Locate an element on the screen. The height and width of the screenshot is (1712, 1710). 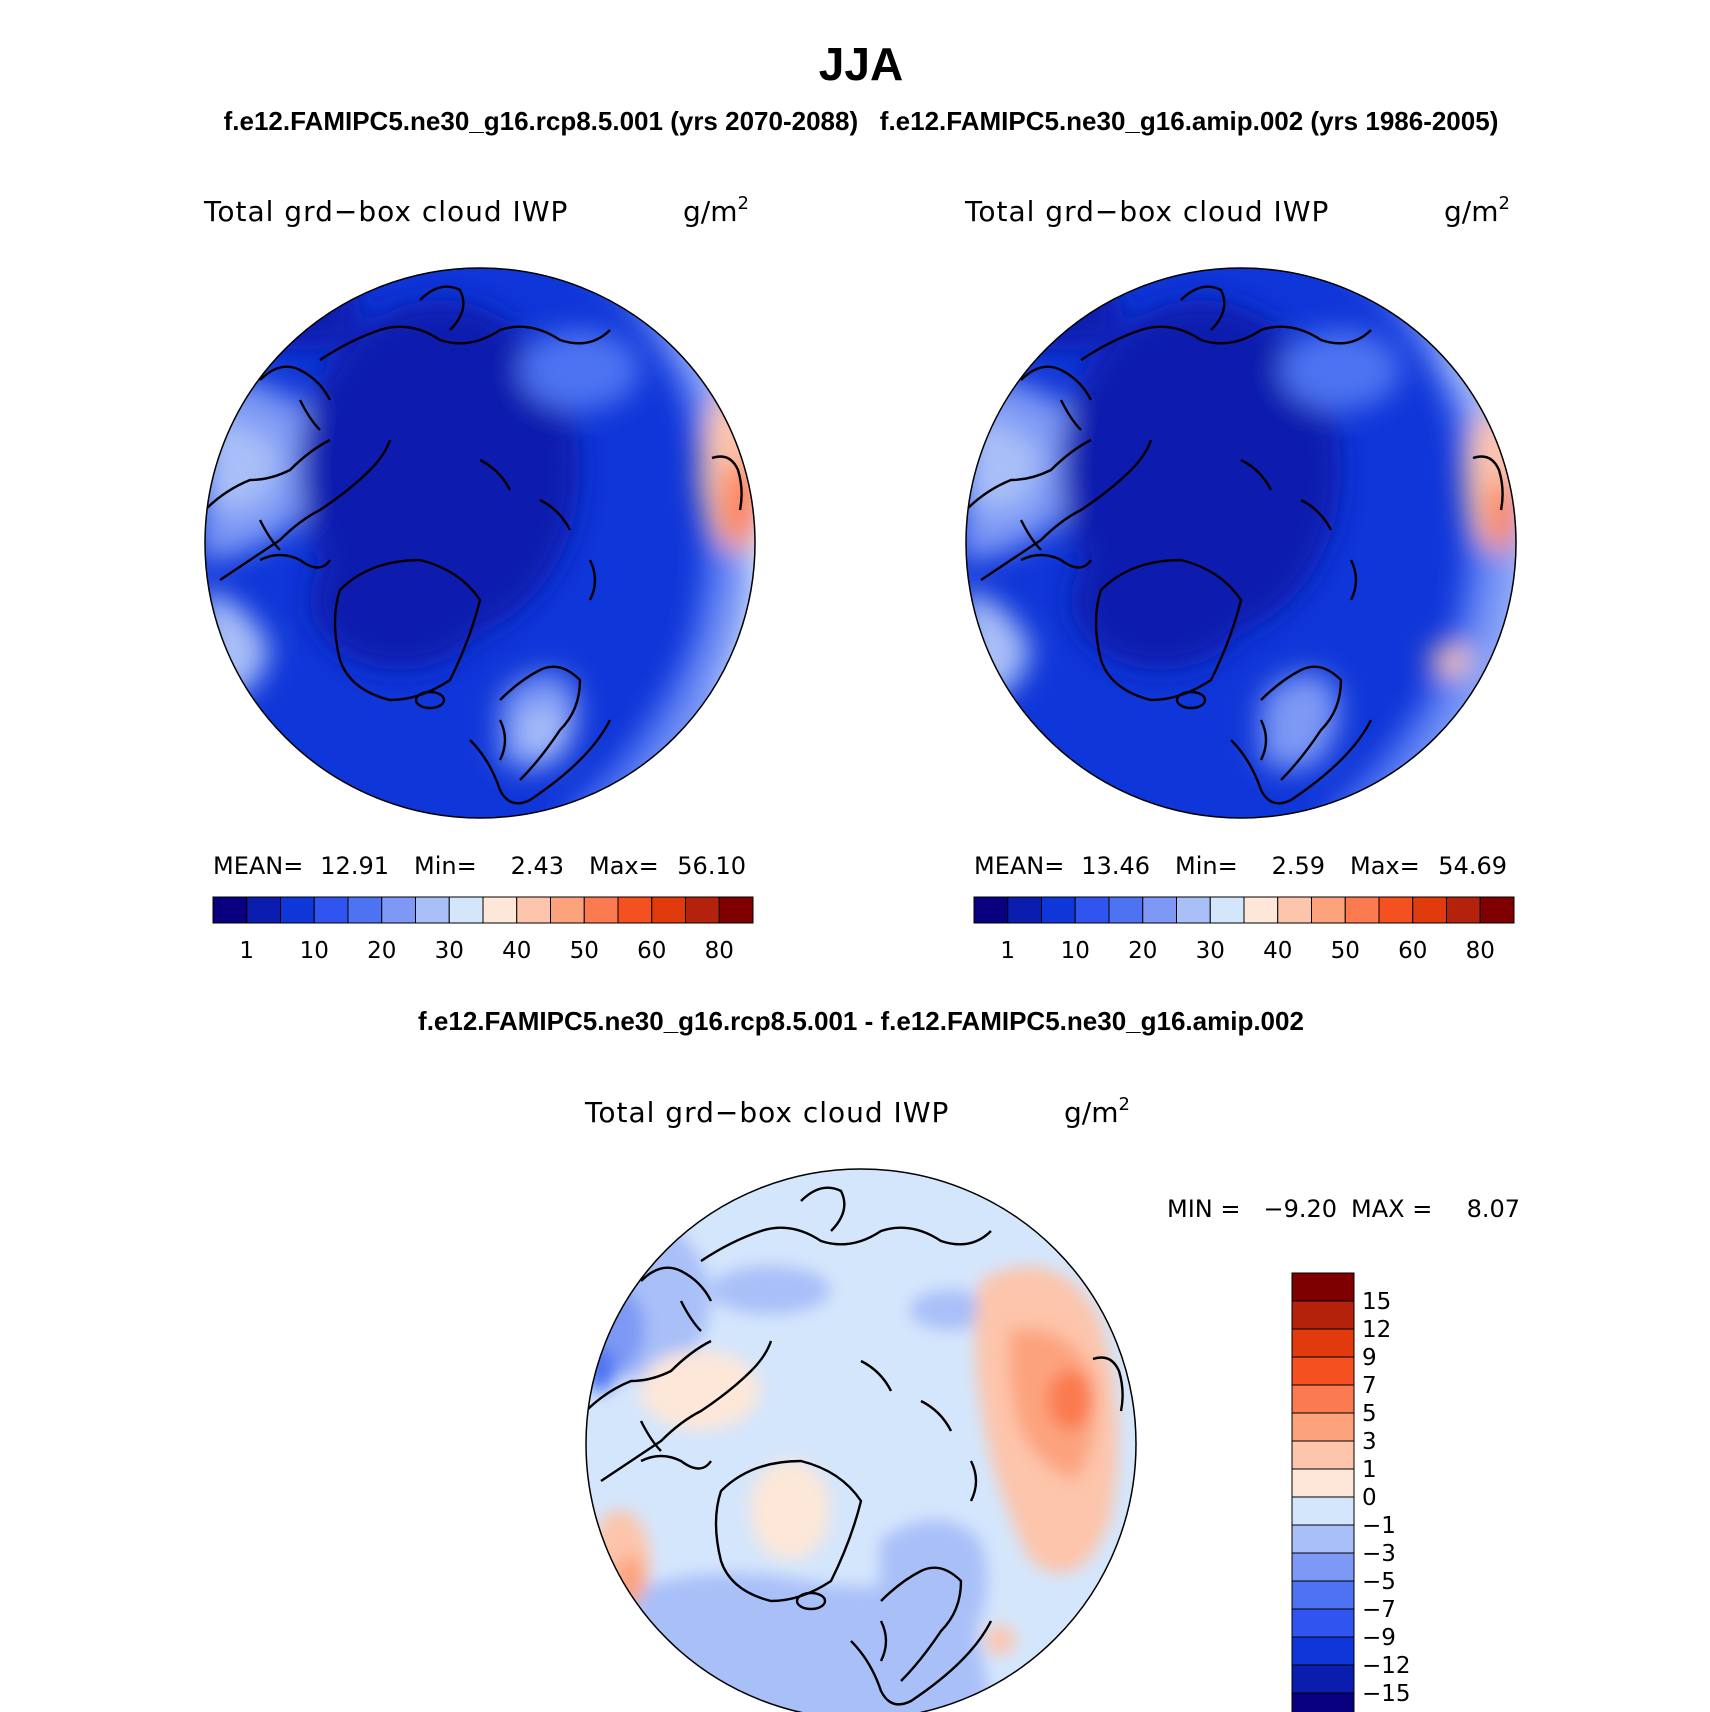
panel-rcp85-coastlines is located at coordinates (474, 545).